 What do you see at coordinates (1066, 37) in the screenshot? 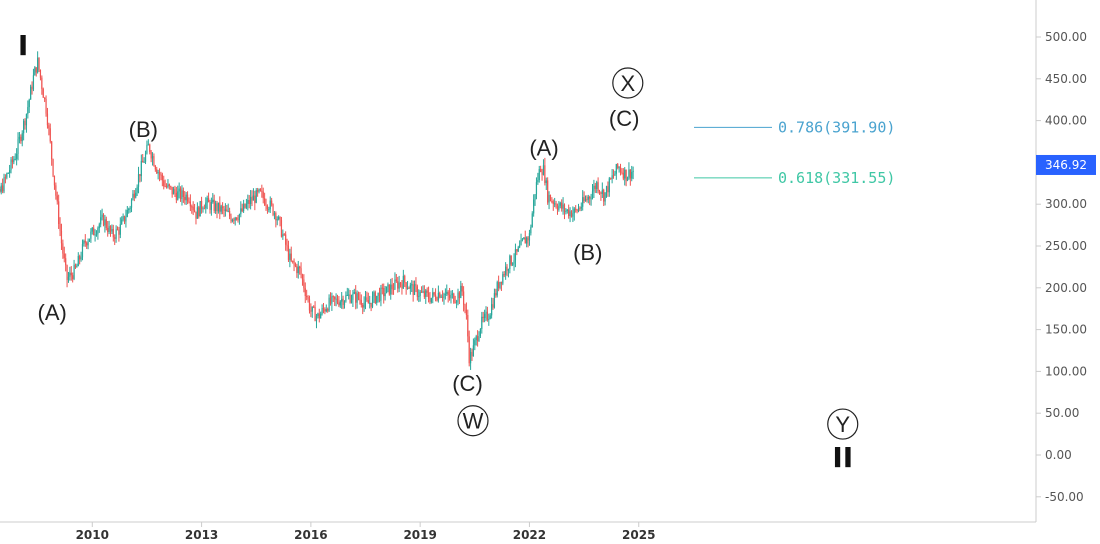
I see `y-tick-label: 500.00` at bounding box center [1066, 37].